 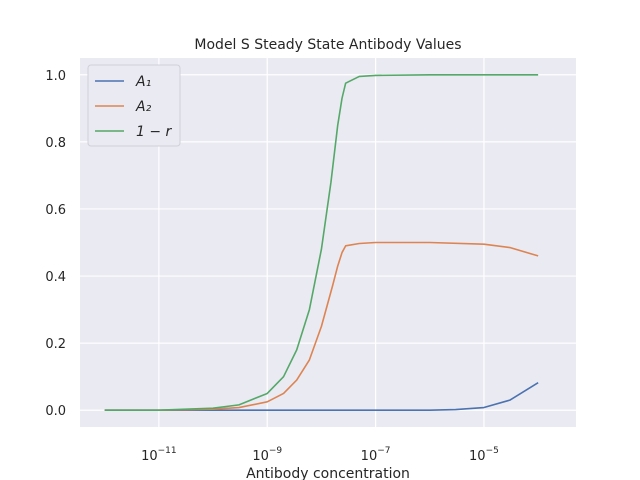 What do you see at coordinates (484, 455) in the screenshot?
I see `x-tick-label: 10⁻⁵` at bounding box center [484, 455].